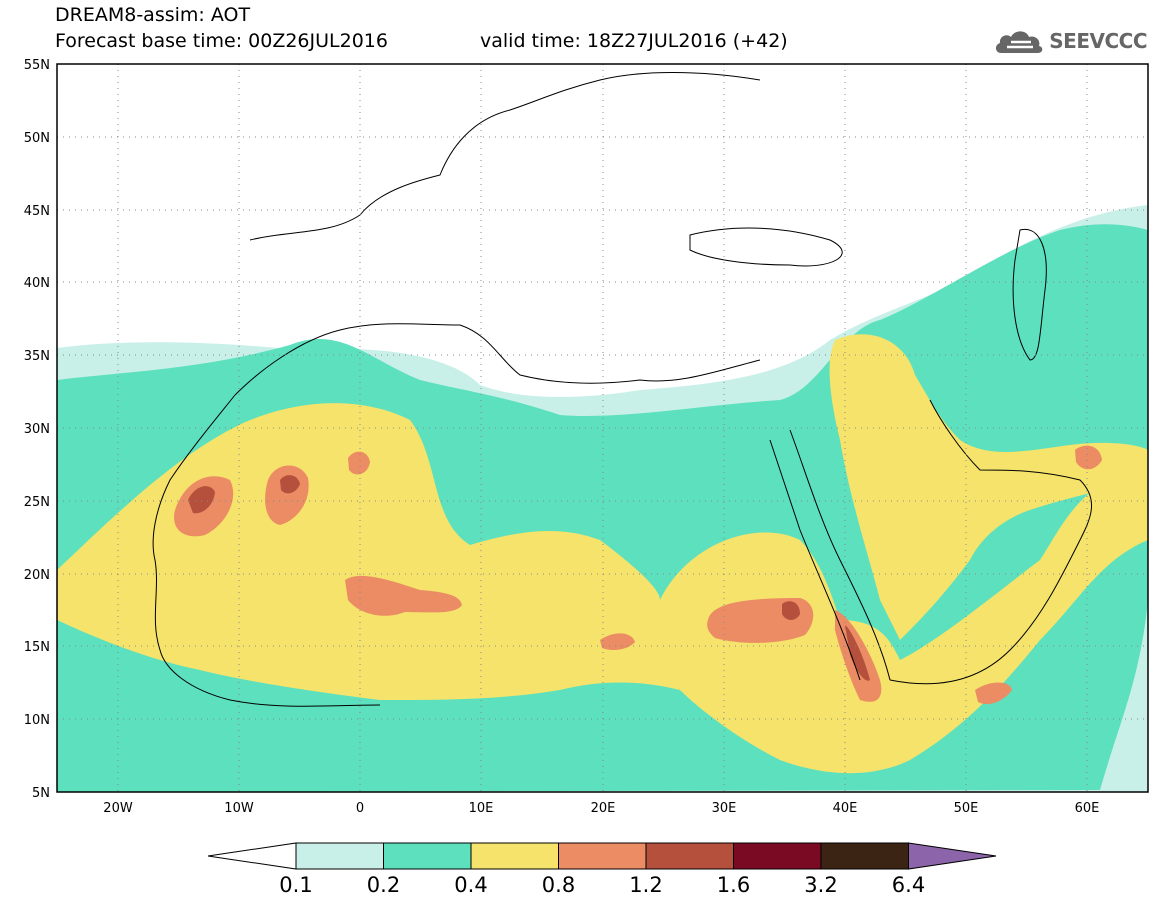  What do you see at coordinates (1098, 41) in the screenshot?
I see `logo-text: SEEVCCC` at bounding box center [1098, 41].